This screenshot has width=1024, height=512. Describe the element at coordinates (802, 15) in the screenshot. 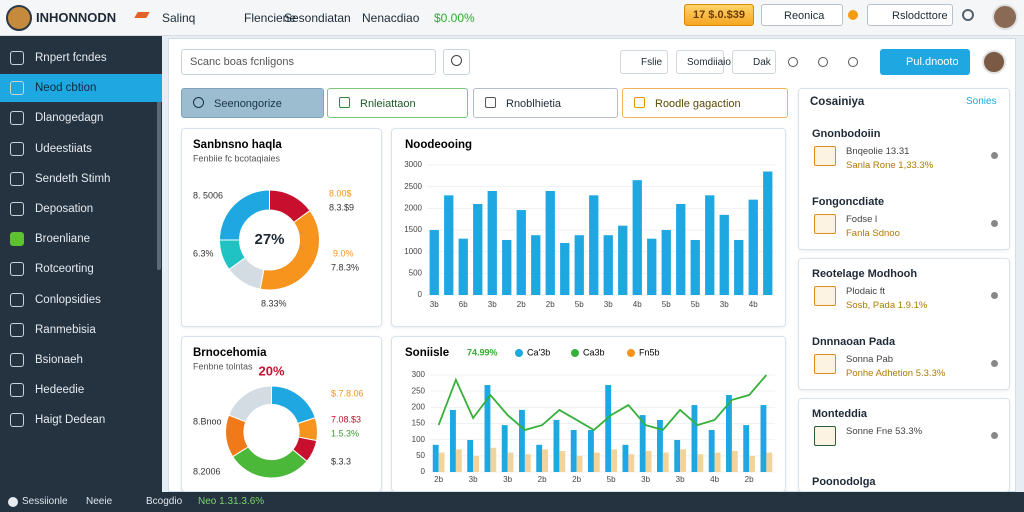

I see `dropdown: Reonica` at that location.